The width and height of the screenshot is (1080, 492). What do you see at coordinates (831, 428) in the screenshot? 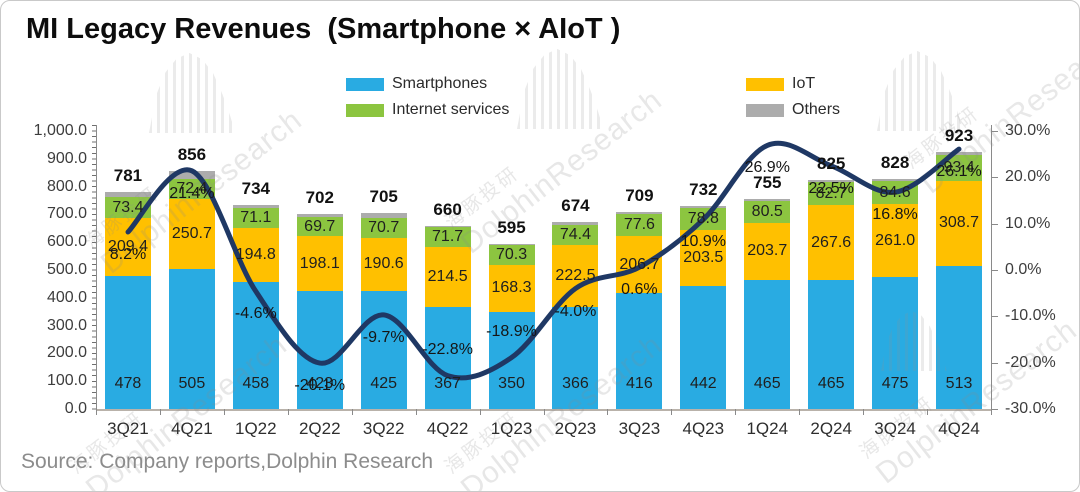
I see `x-axis-label: 2Q24` at bounding box center [831, 428].